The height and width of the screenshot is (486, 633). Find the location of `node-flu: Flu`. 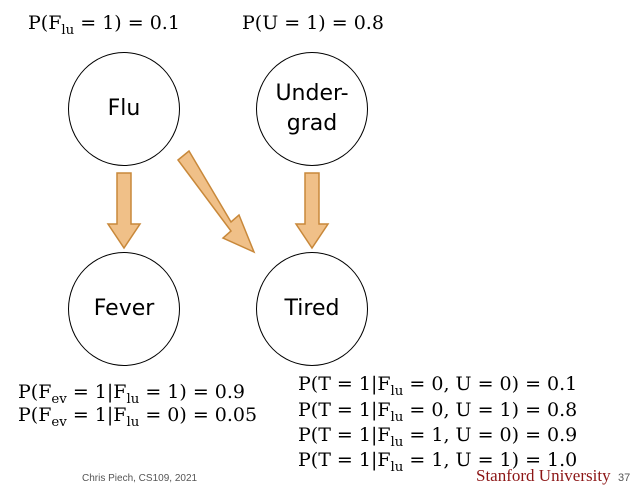

node-flu: Flu is located at coordinates (124, 109).